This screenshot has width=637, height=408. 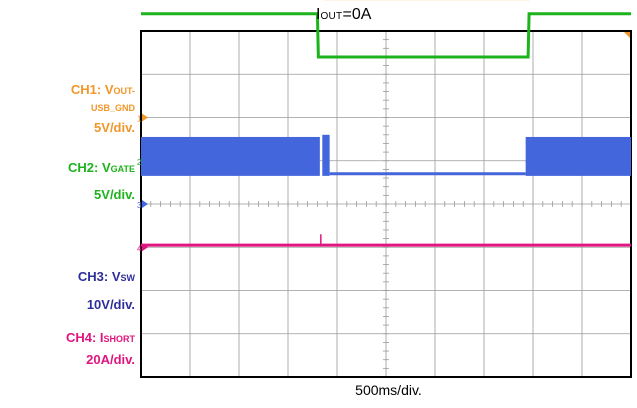 I want to click on ground-marker-number: 4, so click(x=139, y=248).